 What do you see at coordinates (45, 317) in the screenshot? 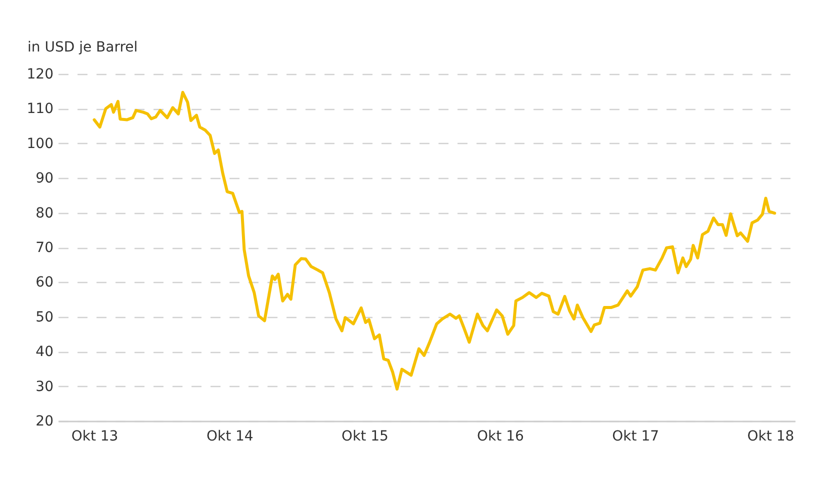
I see `y-tick-label: 50` at bounding box center [45, 317].